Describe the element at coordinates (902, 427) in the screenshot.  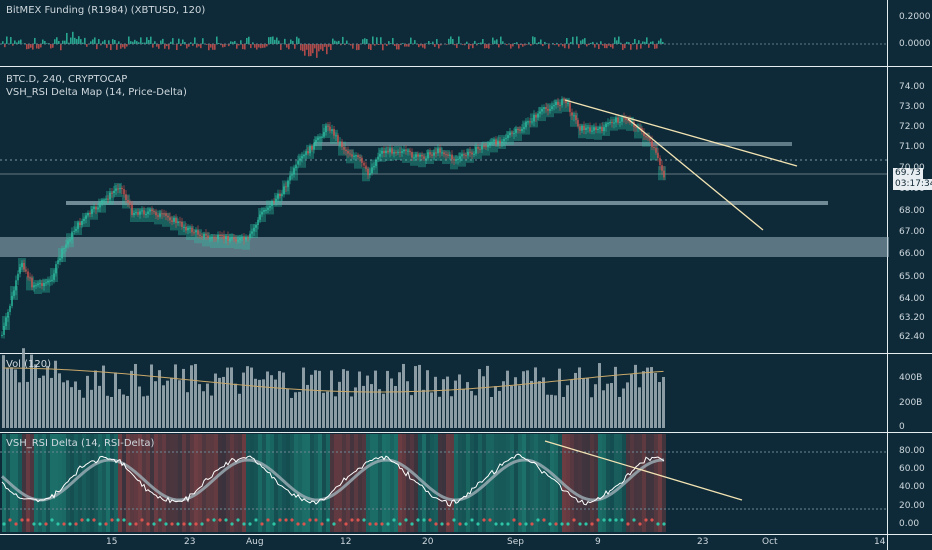
I see `volume-tick: 0` at that location.